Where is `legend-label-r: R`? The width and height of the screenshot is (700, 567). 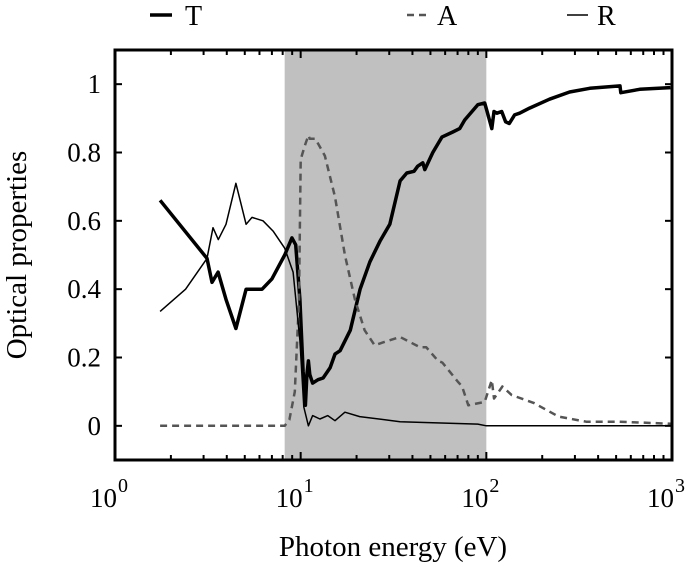 legend-label-r: R is located at coordinates (606, 16).